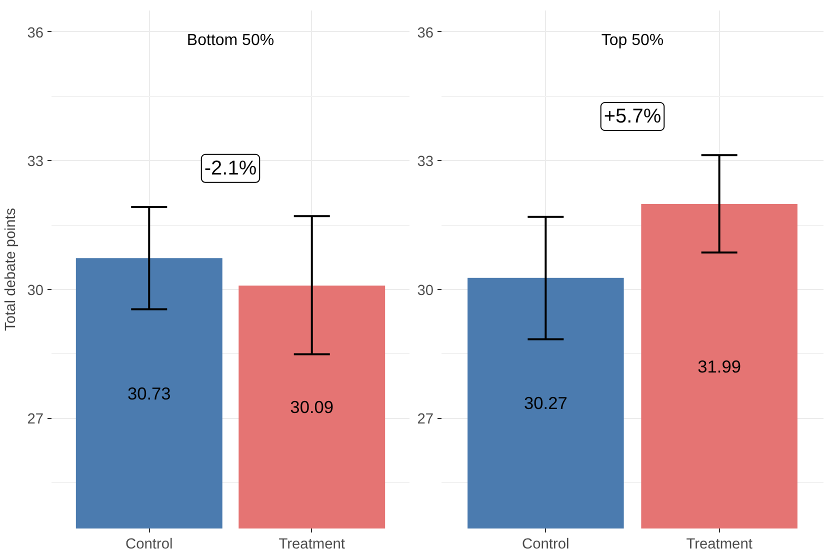 The width and height of the screenshot is (828, 555). What do you see at coordinates (633, 117) in the screenshot?
I see `annotation: +5.7%` at bounding box center [633, 117].